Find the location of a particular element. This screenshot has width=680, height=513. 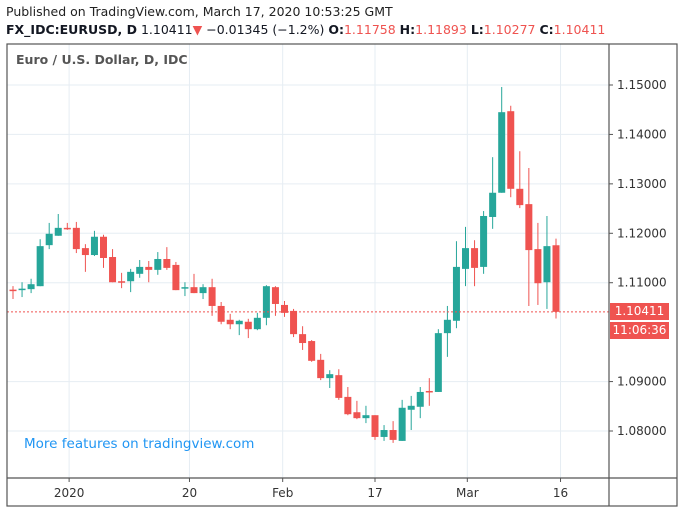

y-tick-label: 1.12000 is located at coordinates (642, 233).